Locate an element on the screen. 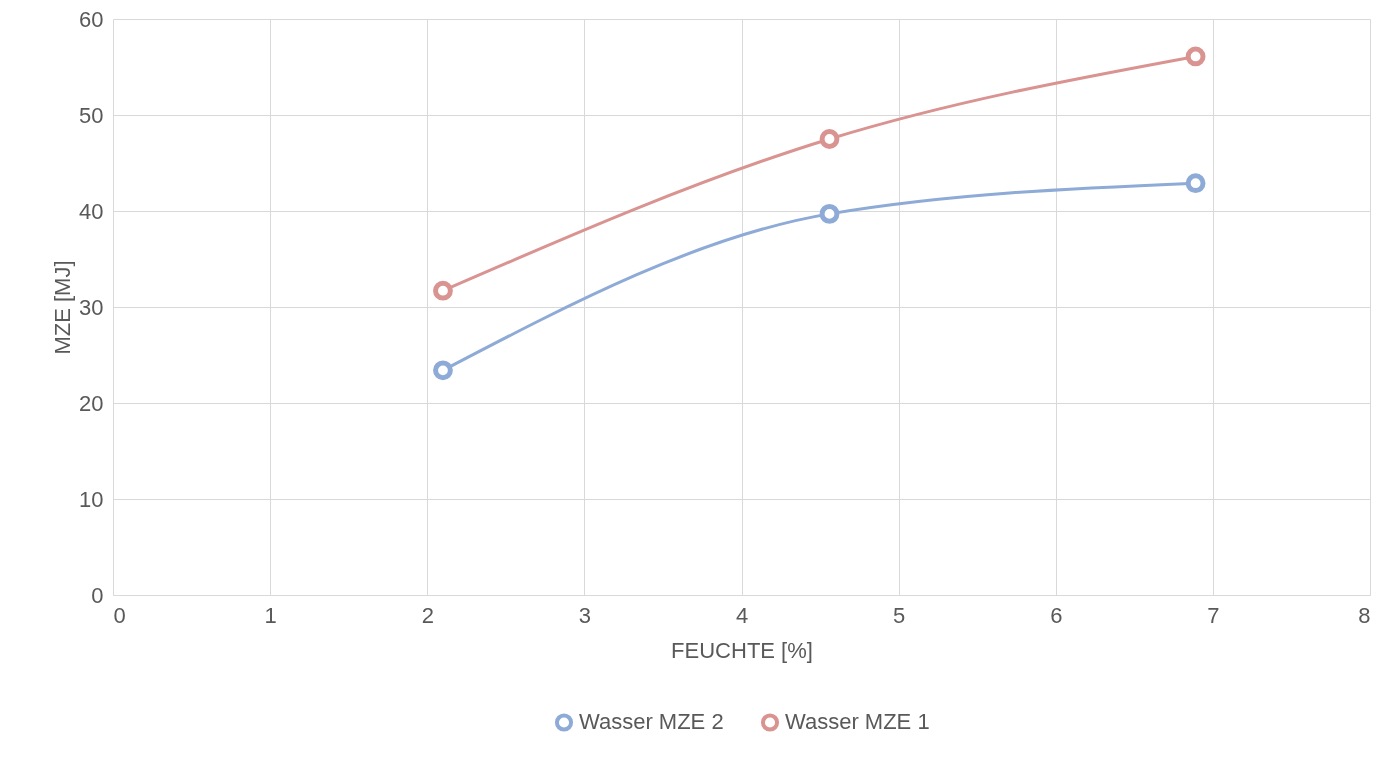 This screenshot has width=1385, height=777. y-axis-title: MZE [MJ] is located at coordinates (63, 307).